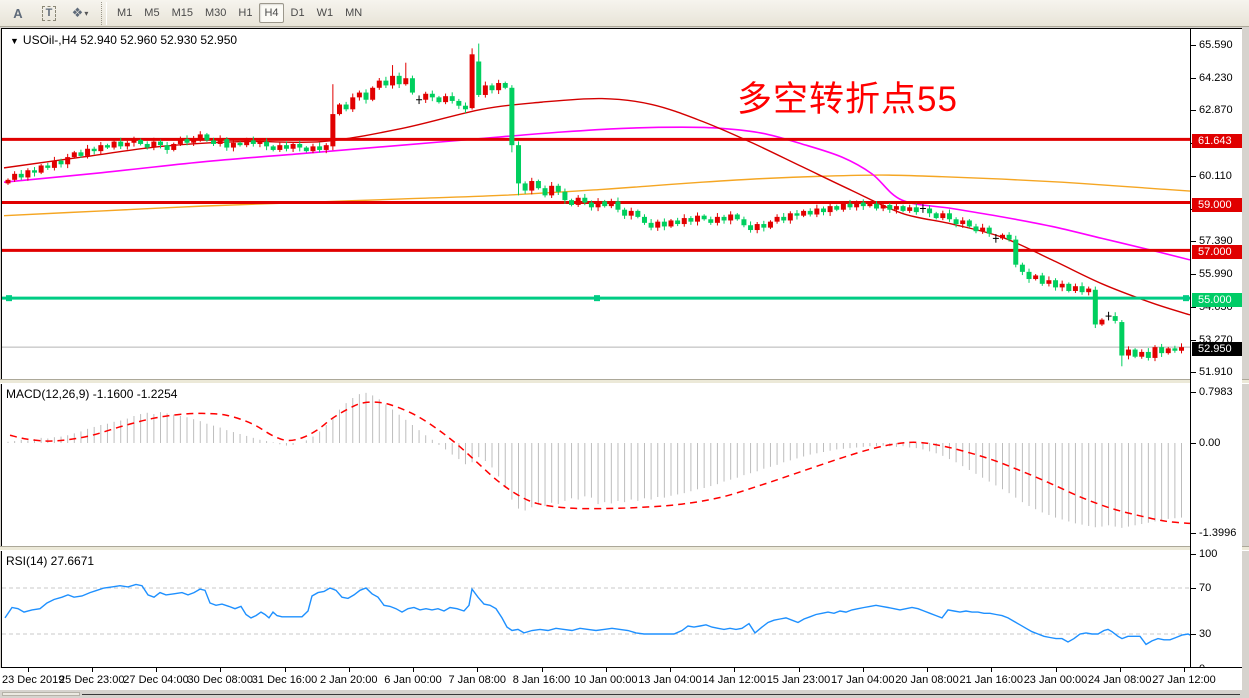 Image resolution: width=1249 pixels, height=698 pixels. What do you see at coordinates (152, 13) in the screenshot?
I see `timeframe-button-m5: M5` at bounding box center [152, 13].